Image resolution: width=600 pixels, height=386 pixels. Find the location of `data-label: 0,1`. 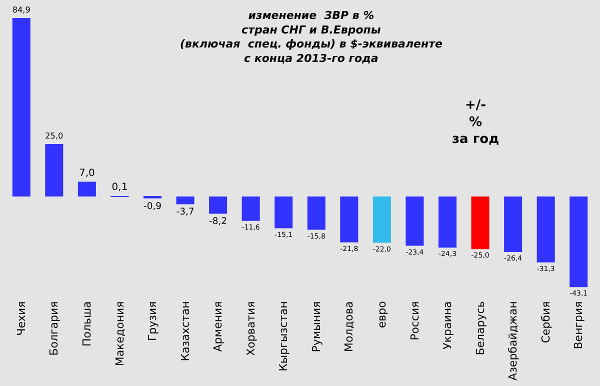

data-label: 0,1 is located at coordinates (120, 187).